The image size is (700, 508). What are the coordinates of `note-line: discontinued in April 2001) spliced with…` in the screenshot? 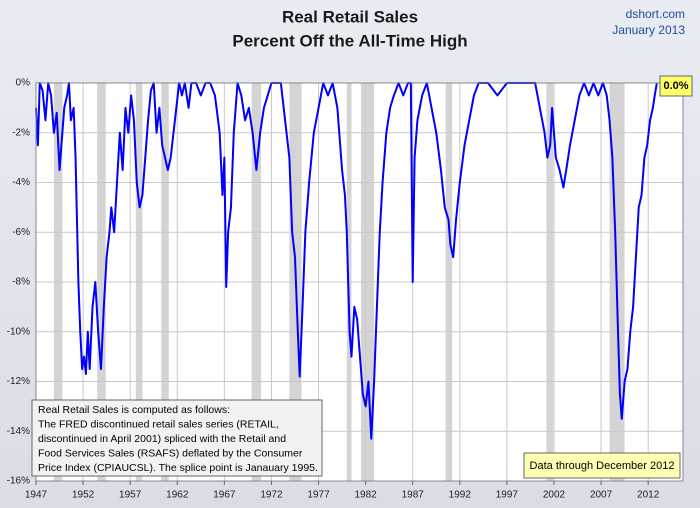 It's located at (162, 439).